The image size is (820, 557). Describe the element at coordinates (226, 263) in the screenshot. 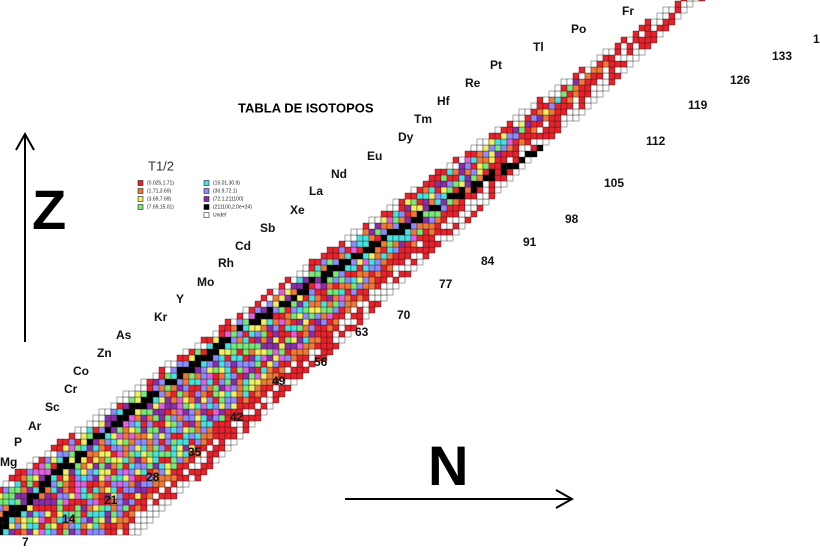

I see `element-label: Rh` at that location.